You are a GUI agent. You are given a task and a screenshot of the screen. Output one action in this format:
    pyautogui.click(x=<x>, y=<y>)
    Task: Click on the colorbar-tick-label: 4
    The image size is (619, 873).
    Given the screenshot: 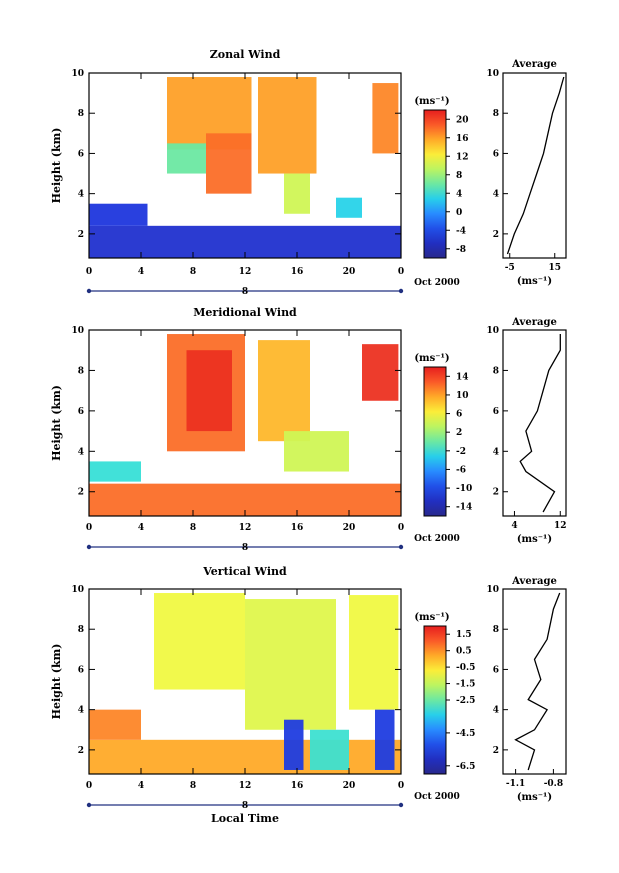 What is the action you would take?
    pyautogui.click(x=459, y=194)
    